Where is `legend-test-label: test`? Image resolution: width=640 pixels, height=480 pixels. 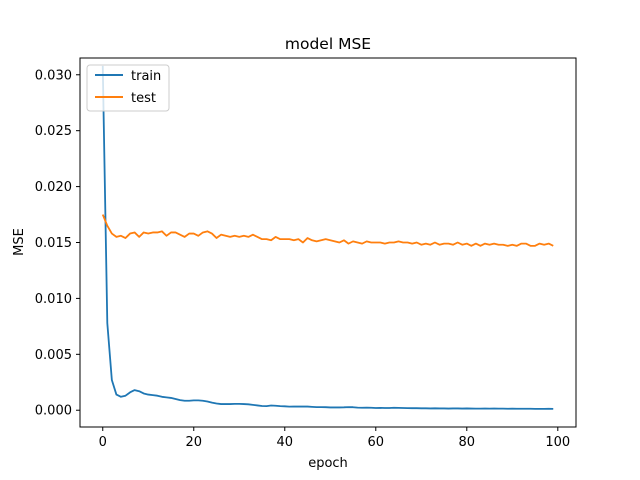
legend-test-label: test is located at coordinates (143, 98).